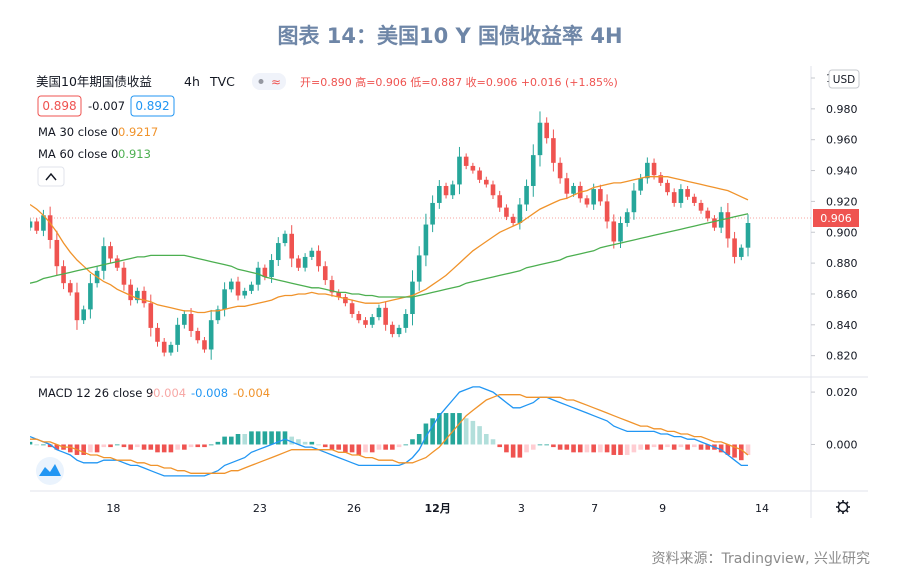 This screenshot has height=588, width=900. What do you see at coordinates (842, 140) in the screenshot?
I see `y-tick-label: 0.960` at bounding box center [842, 140].